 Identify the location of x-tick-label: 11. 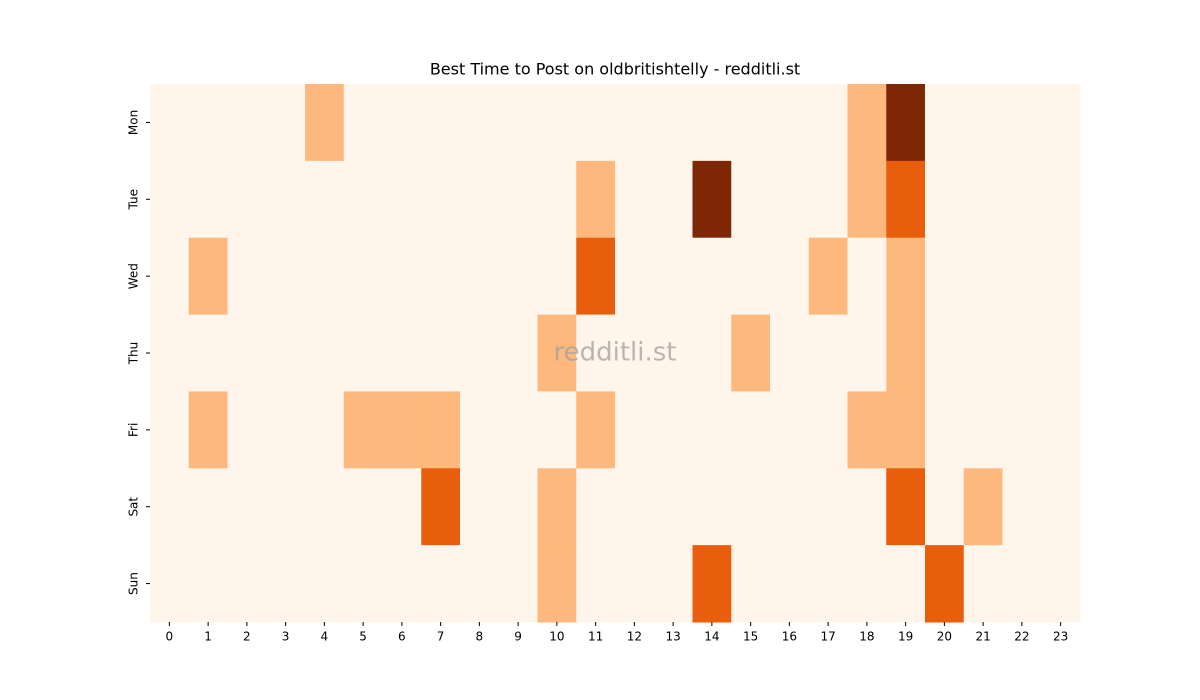
(595, 637).